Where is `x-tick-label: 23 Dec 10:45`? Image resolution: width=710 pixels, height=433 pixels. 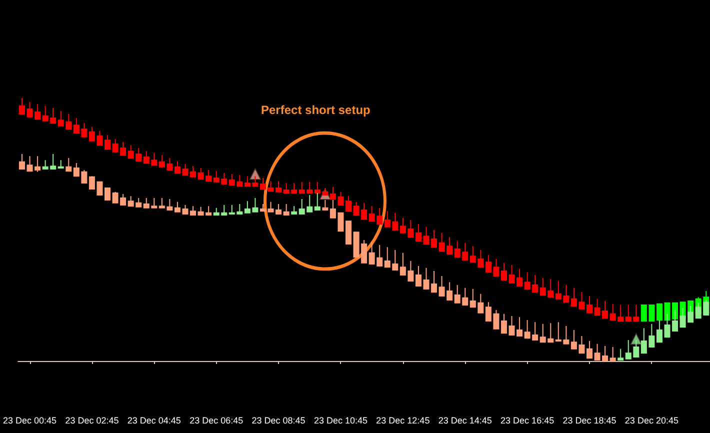 x-tick-label: 23 Dec 10:45 is located at coordinates (341, 421).